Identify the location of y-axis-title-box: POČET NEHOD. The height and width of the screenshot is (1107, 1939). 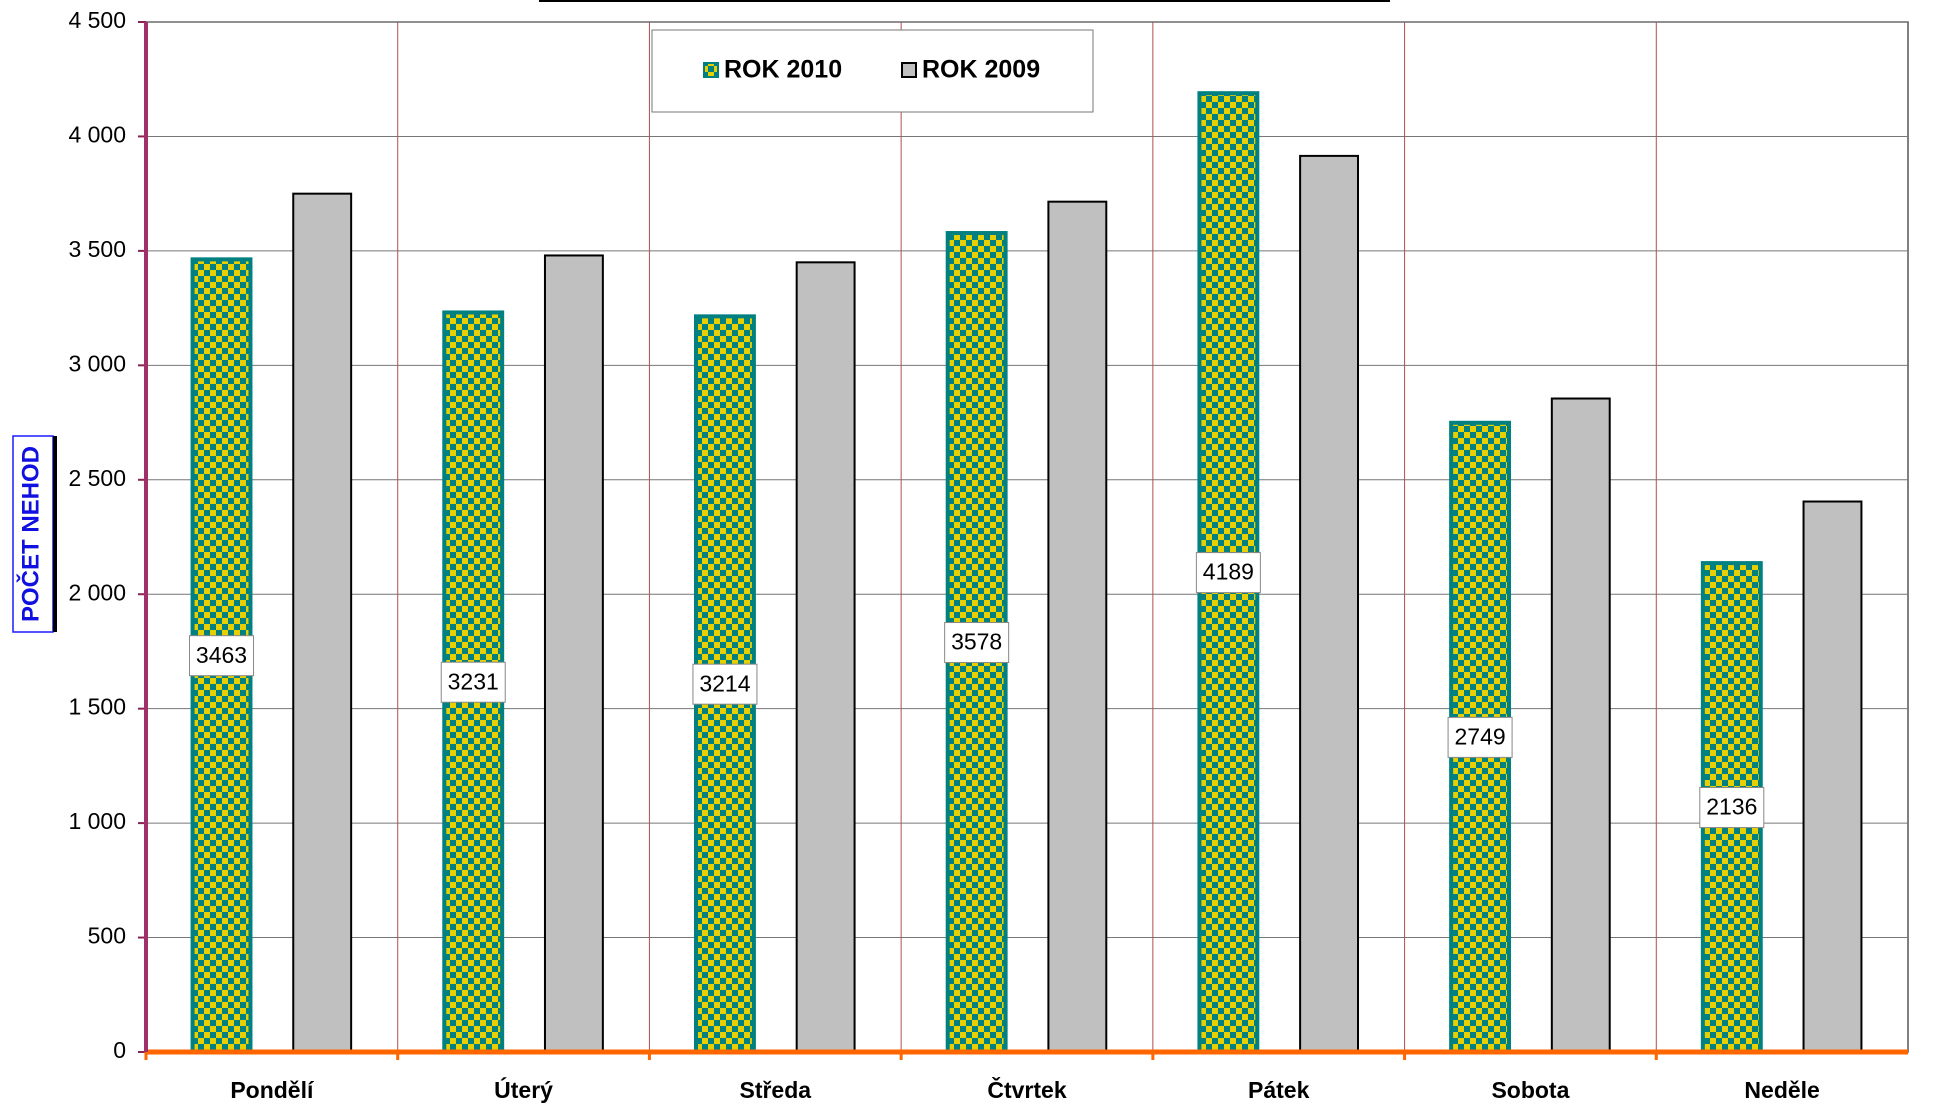
(34, 534).